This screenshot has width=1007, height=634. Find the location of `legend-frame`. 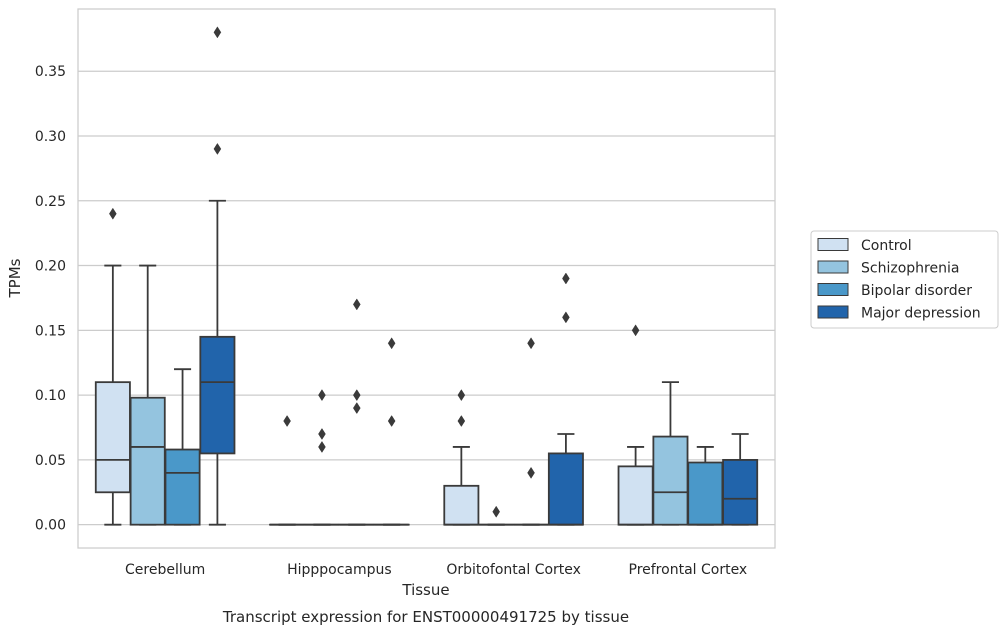

legend-frame is located at coordinates (904, 279).